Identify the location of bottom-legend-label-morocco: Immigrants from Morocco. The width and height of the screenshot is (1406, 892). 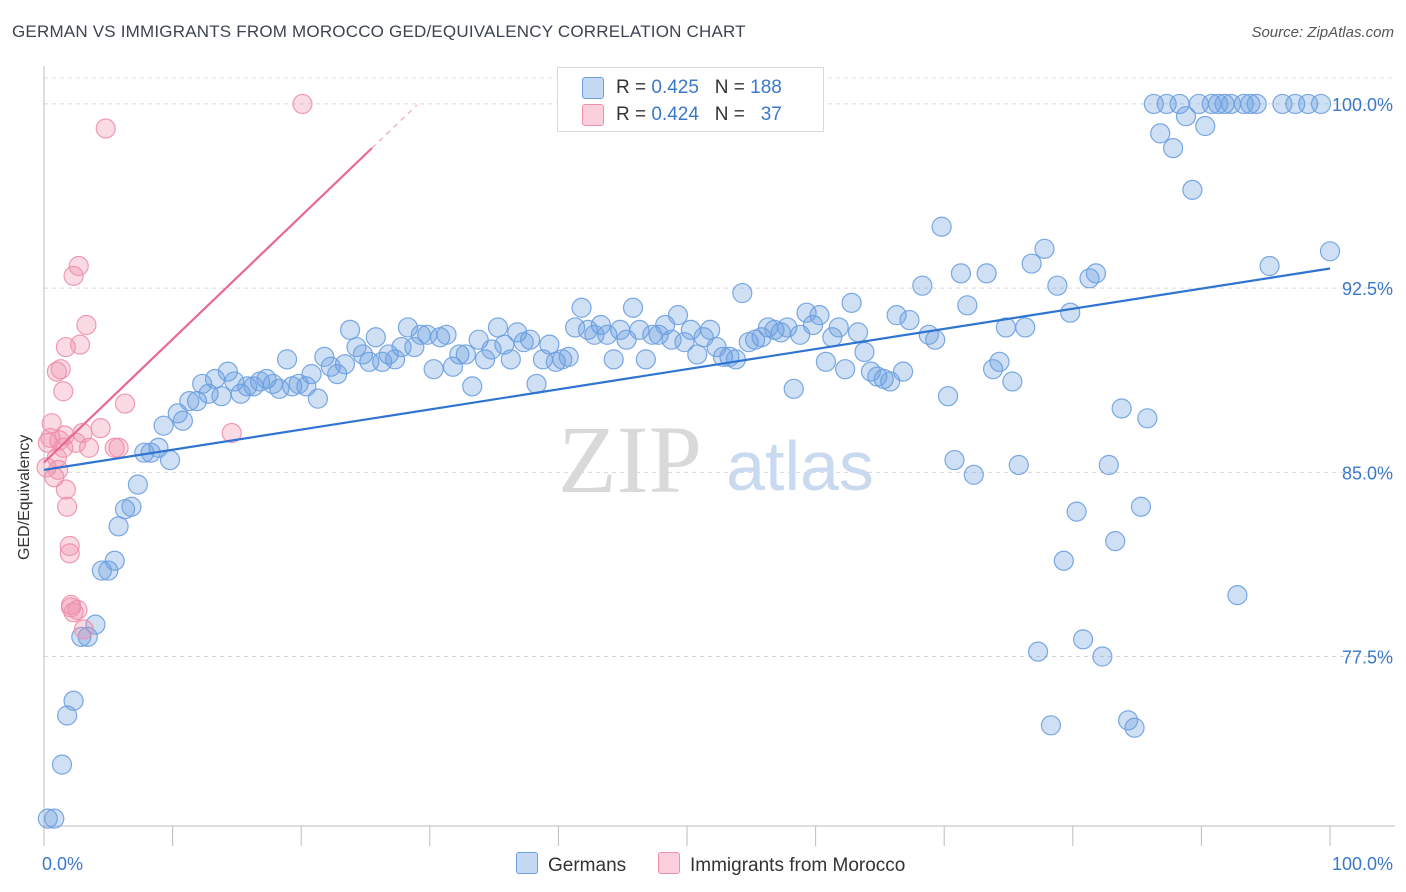
(798, 865).